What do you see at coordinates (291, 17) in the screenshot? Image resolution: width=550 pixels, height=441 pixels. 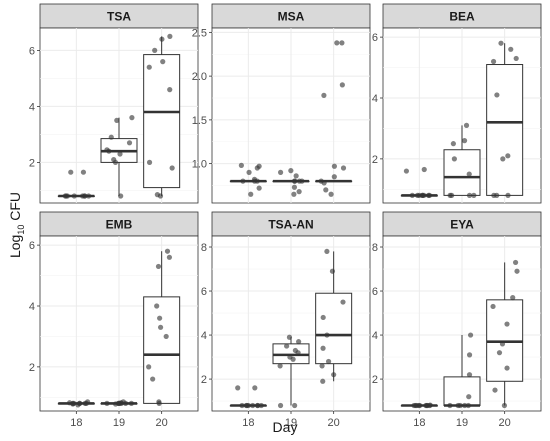 I see `panel-strip-label: MSA` at bounding box center [291, 17].